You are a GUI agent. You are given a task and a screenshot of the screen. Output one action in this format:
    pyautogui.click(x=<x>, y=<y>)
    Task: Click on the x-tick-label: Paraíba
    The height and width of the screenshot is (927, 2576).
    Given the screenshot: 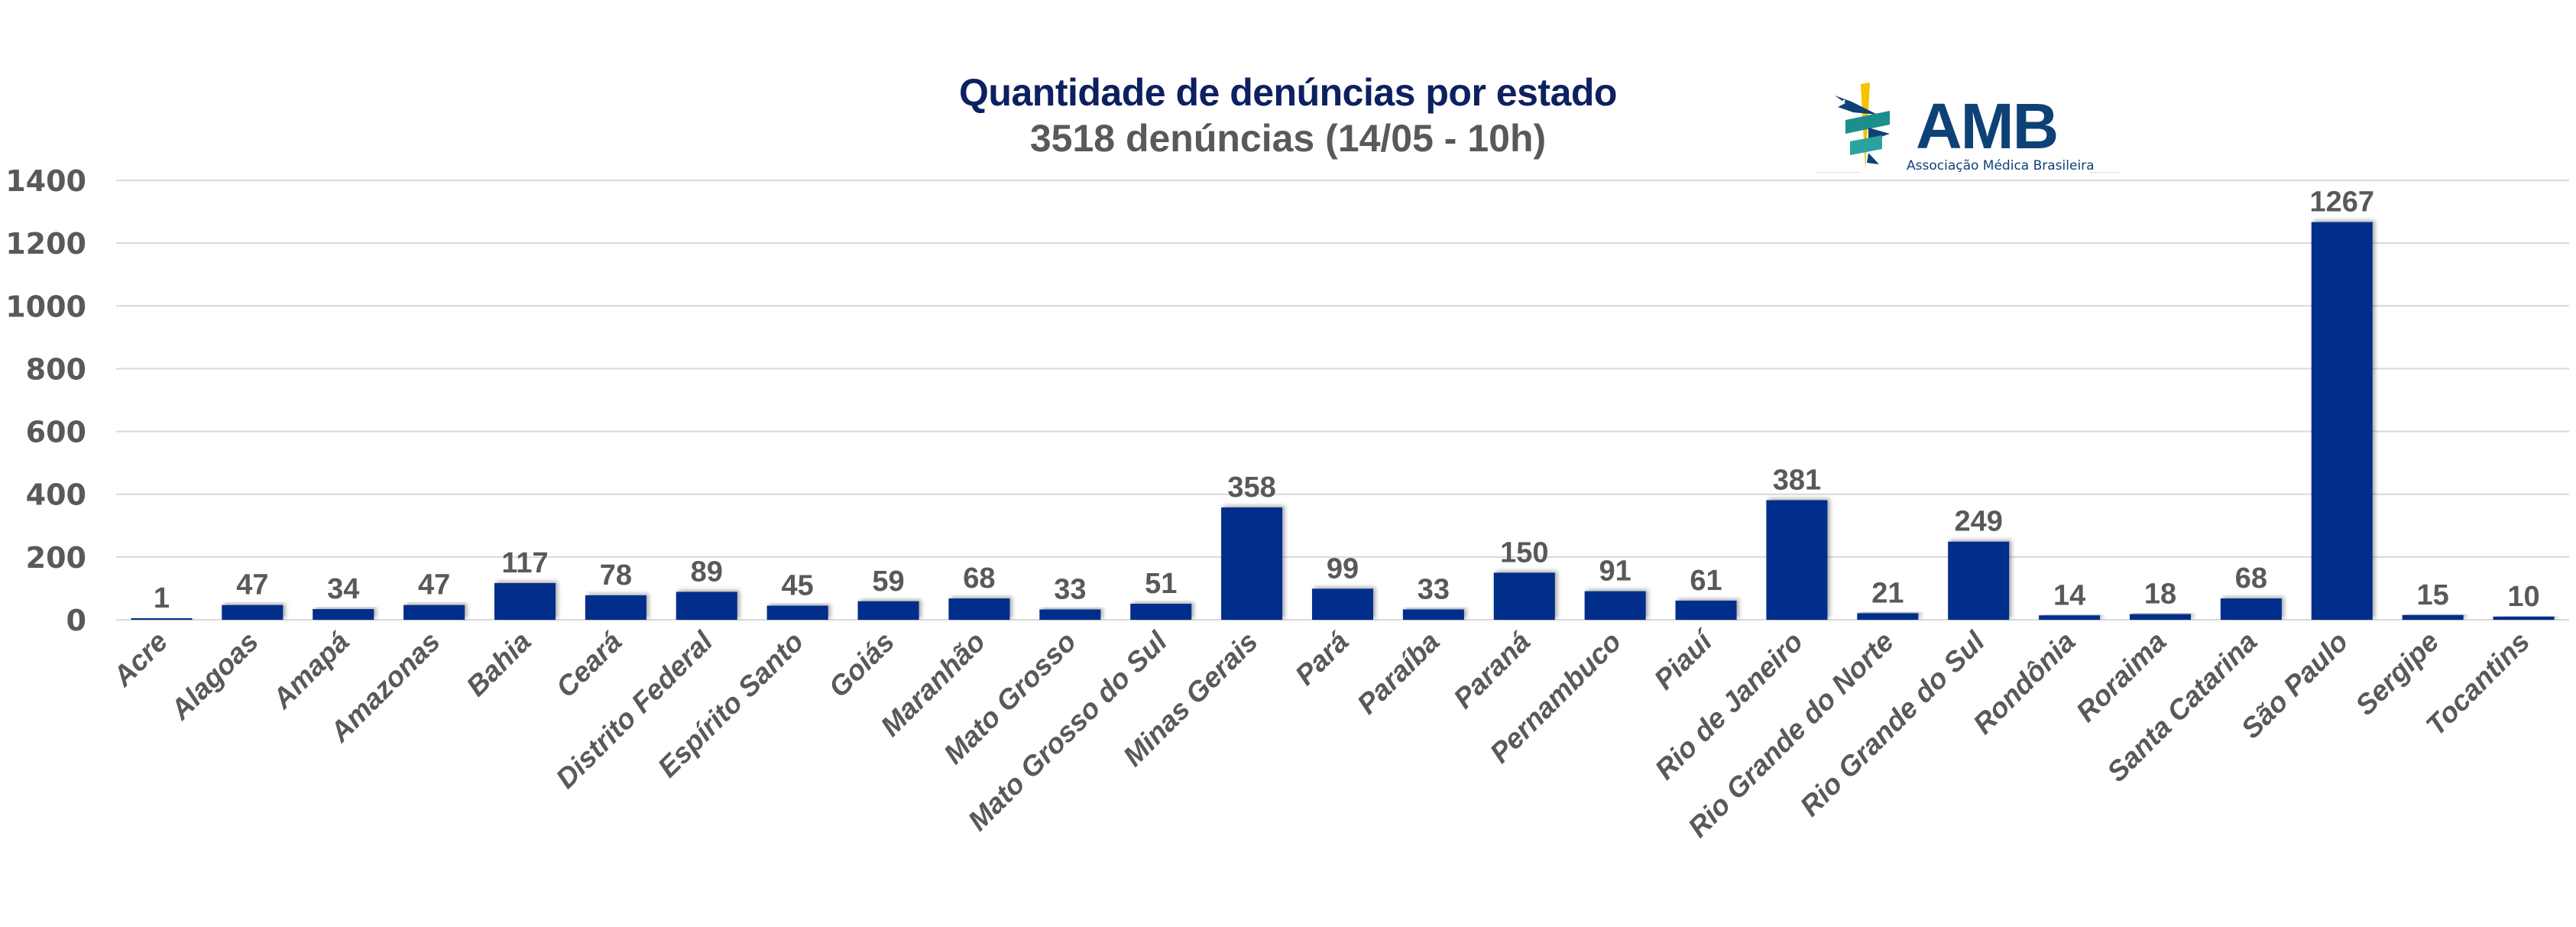 What is the action you would take?
    pyautogui.click(x=1399, y=673)
    